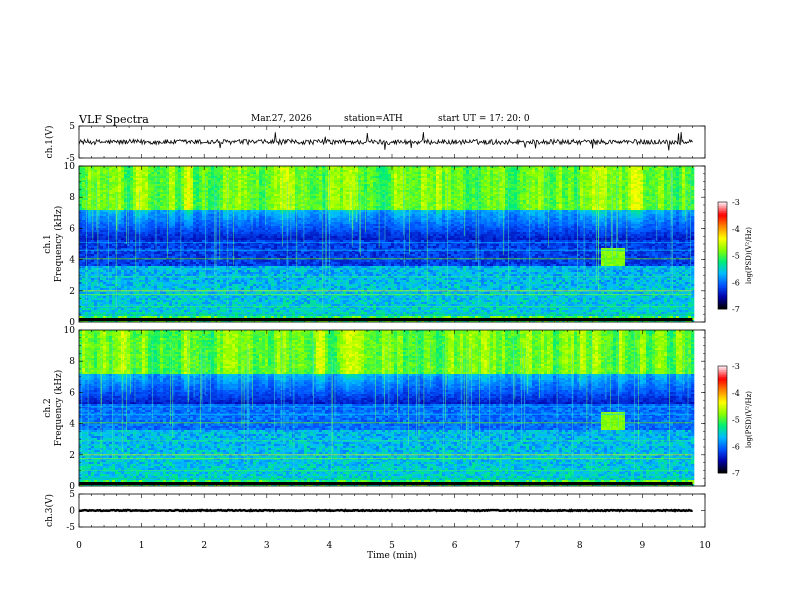 This screenshot has height=612, width=792. What do you see at coordinates (48, 407) in the screenshot?
I see `ch2-spectrogram-channel-label: ch.2` at bounding box center [48, 407].